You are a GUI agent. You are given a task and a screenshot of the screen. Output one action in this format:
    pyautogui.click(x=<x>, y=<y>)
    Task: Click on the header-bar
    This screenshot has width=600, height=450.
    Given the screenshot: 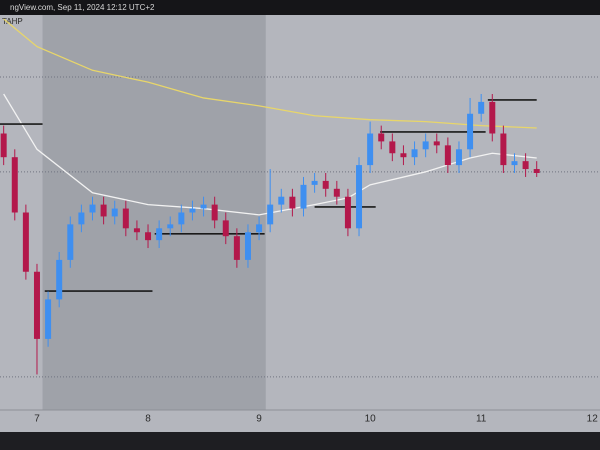 What is the action you would take?
    pyautogui.click(x=300, y=7)
    